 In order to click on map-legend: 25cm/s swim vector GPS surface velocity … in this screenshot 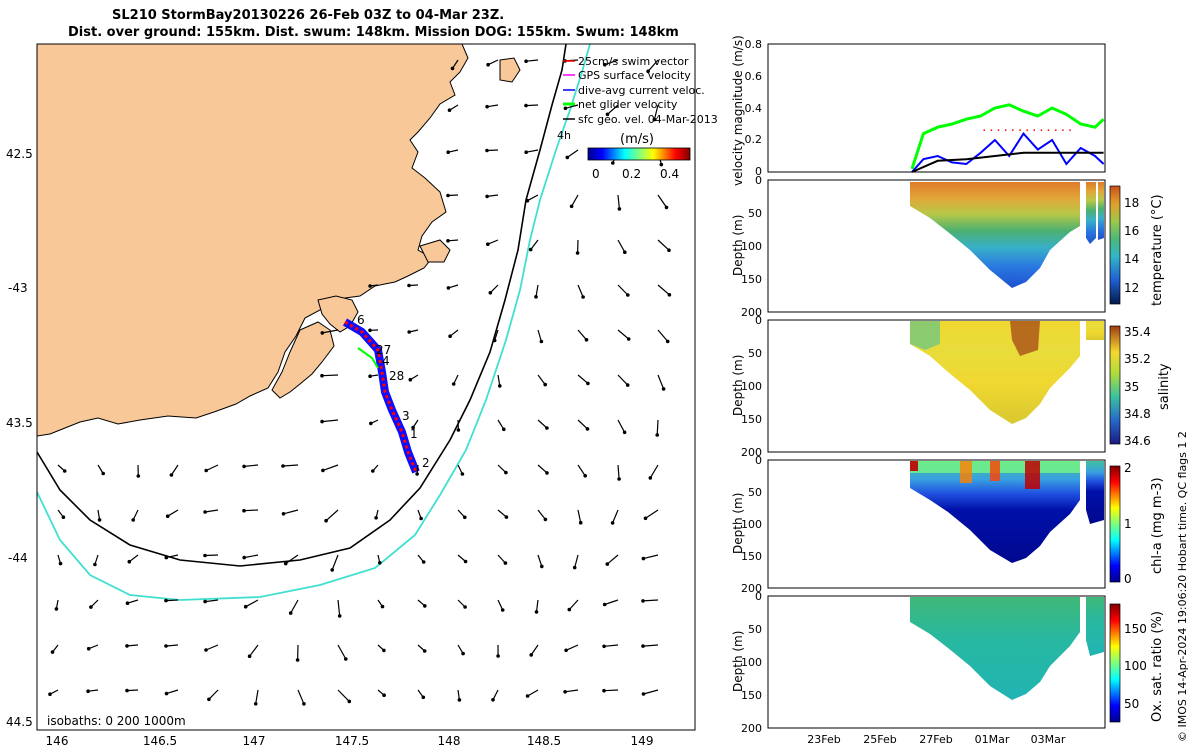, I will do `click(637, 118)`.